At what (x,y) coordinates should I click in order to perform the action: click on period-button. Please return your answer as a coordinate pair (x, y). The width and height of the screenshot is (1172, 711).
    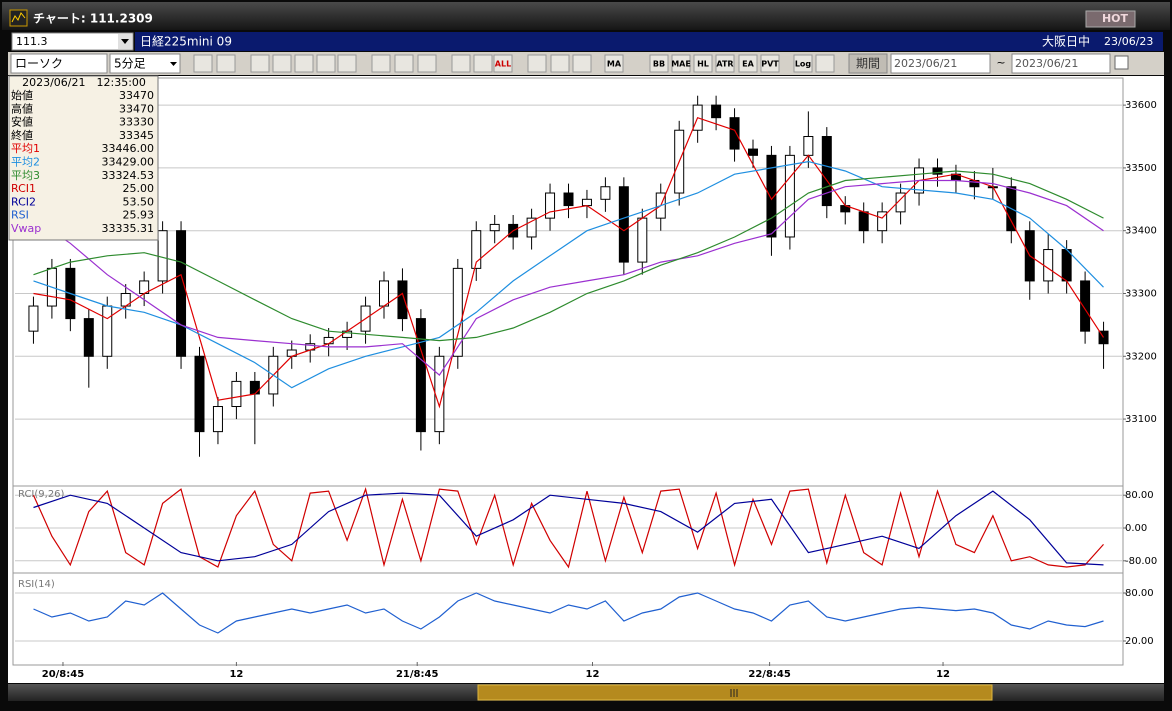
    Looking at the image, I should click on (868, 63).